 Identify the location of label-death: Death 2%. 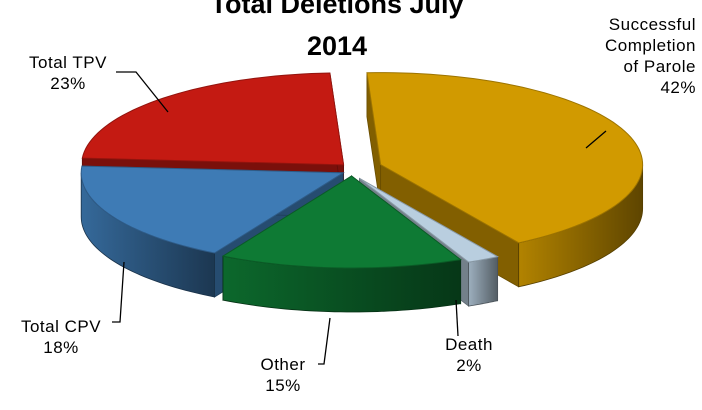
(469, 355).